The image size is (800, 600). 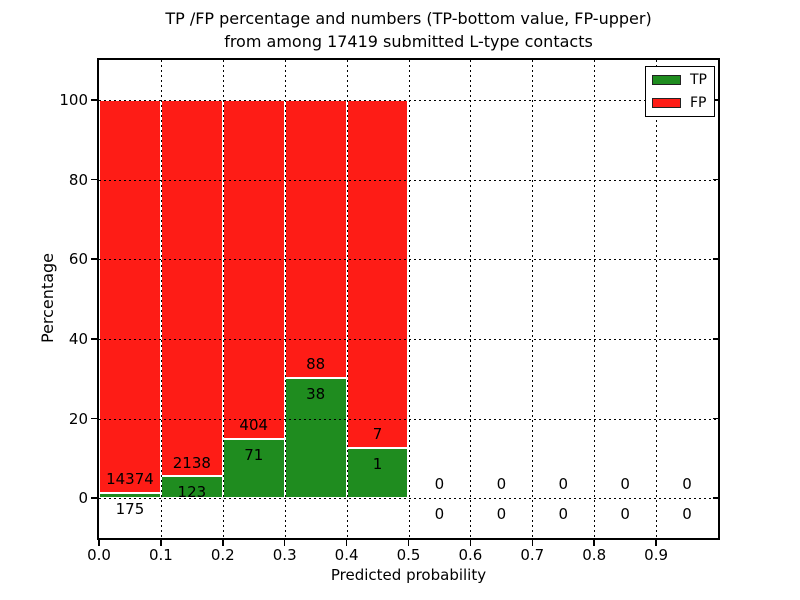 I want to click on x-tick-label: 0.9, so click(x=656, y=555).